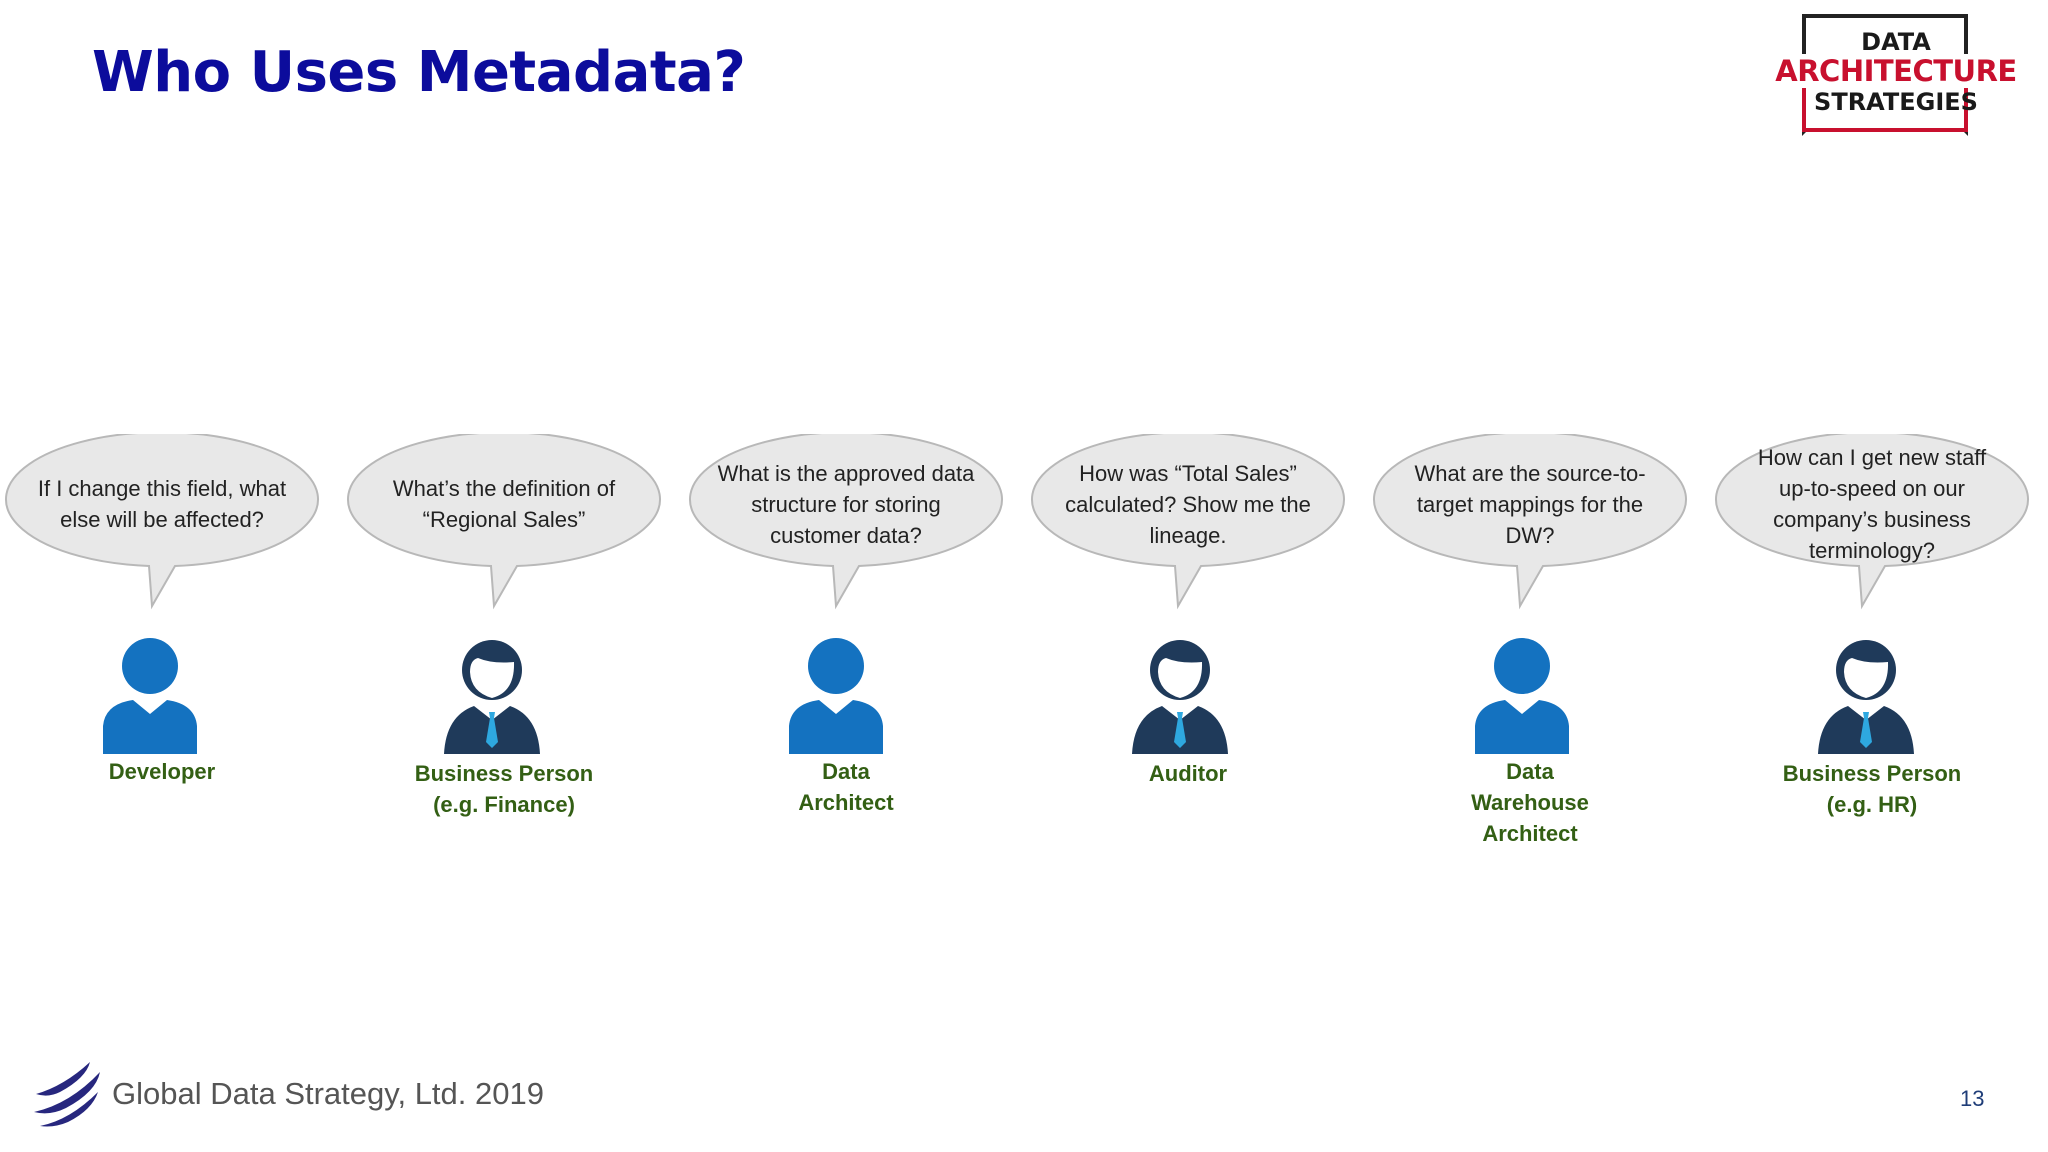 The height and width of the screenshot is (1152, 2048). Describe the element at coordinates (504, 804) in the screenshot. I see `role-label-sub: (e.g. Finance)` at that location.